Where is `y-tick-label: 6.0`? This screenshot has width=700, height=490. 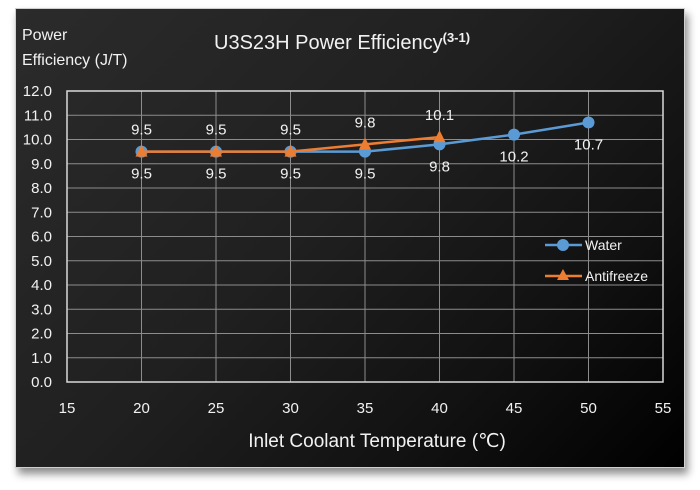 y-tick-label: 6.0 is located at coordinates (41, 237).